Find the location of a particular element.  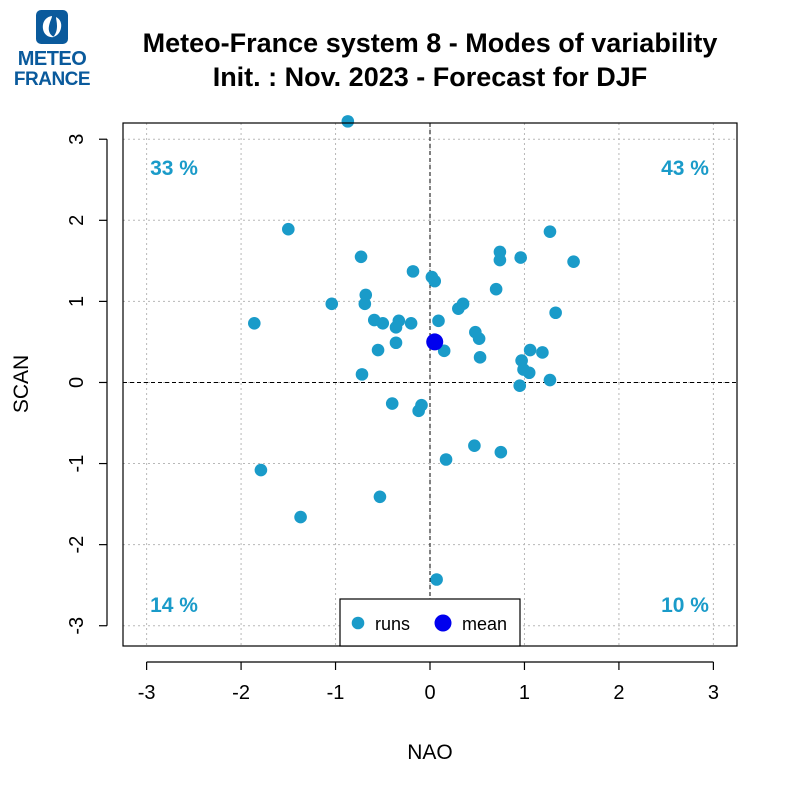

mean-point is located at coordinates (435, 342).